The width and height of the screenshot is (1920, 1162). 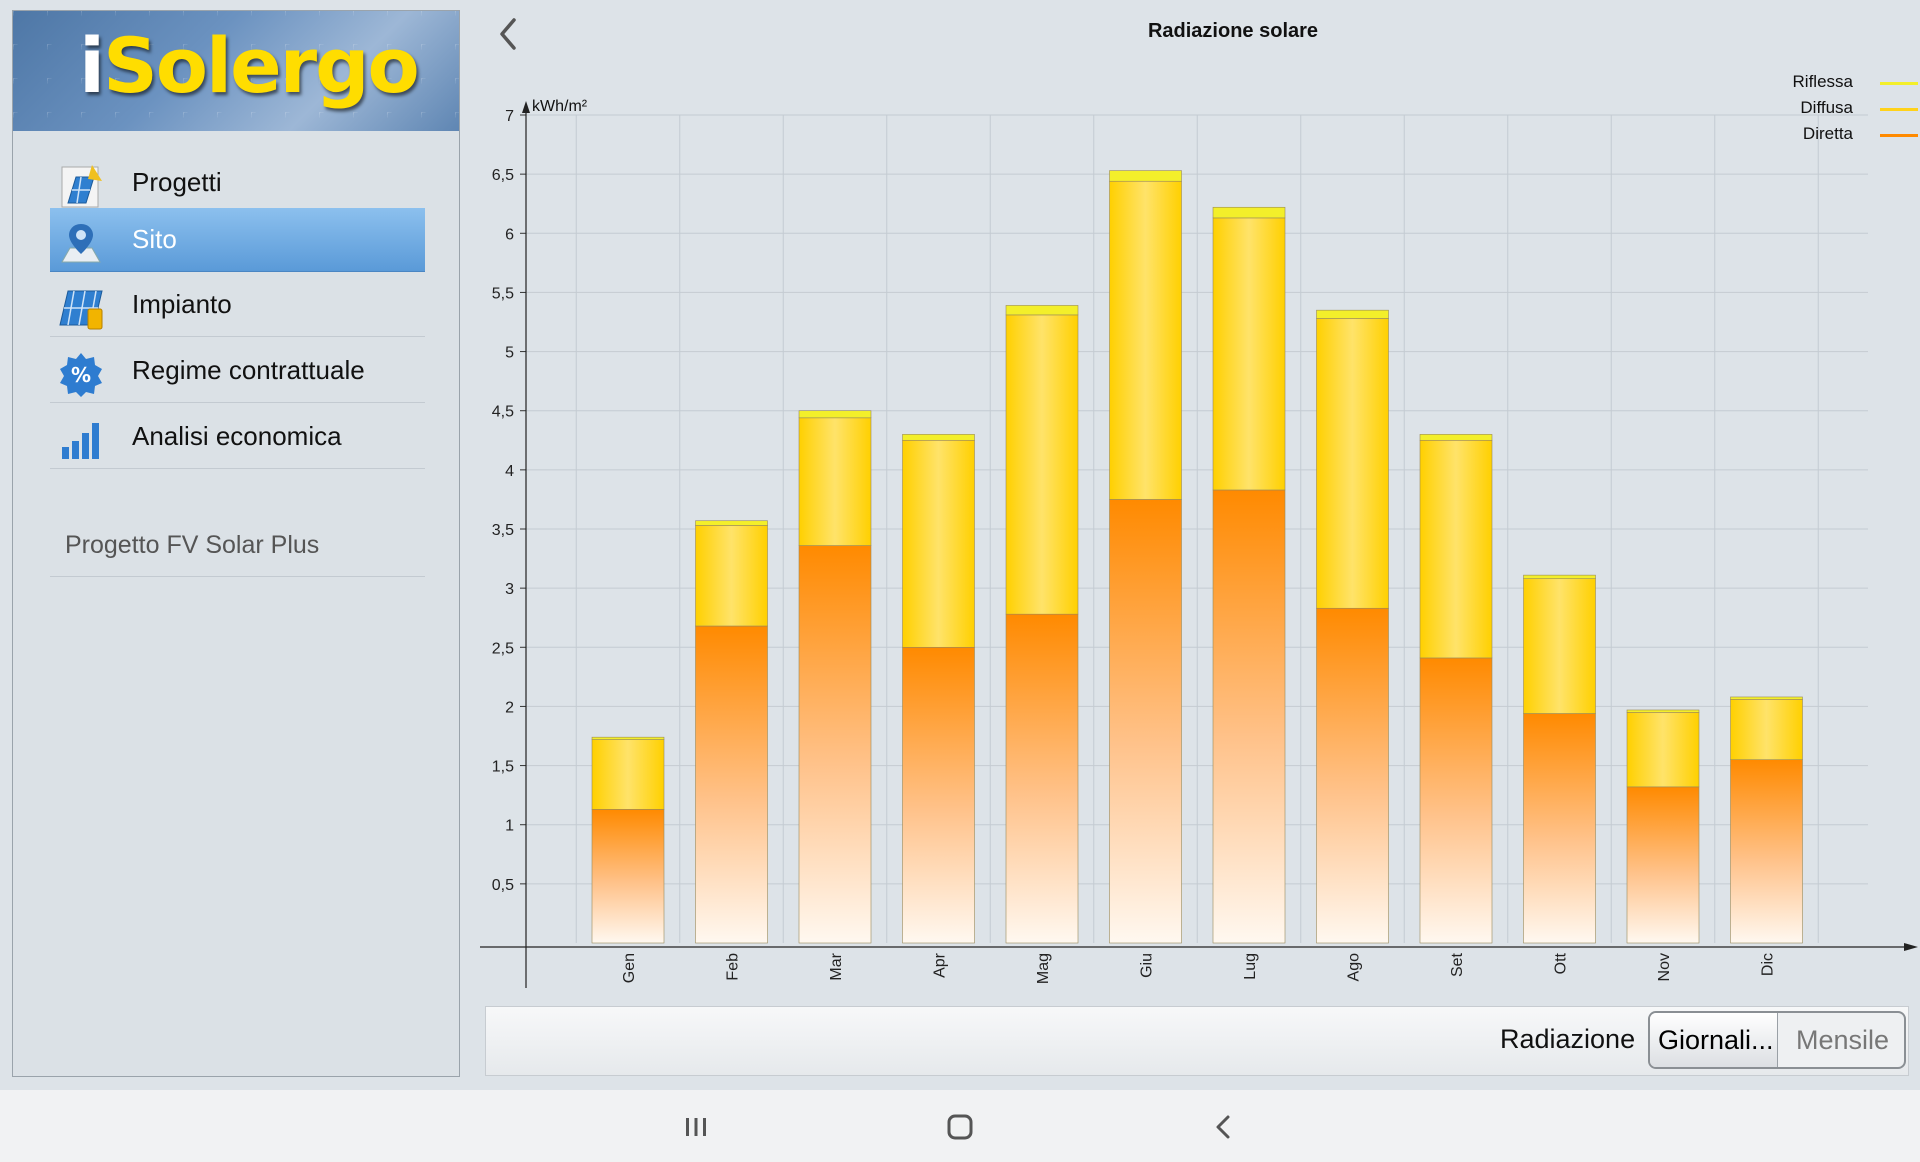 What do you see at coordinates (731, 523) in the screenshot?
I see `bar-riflessa-feb` at bounding box center [731, 523].